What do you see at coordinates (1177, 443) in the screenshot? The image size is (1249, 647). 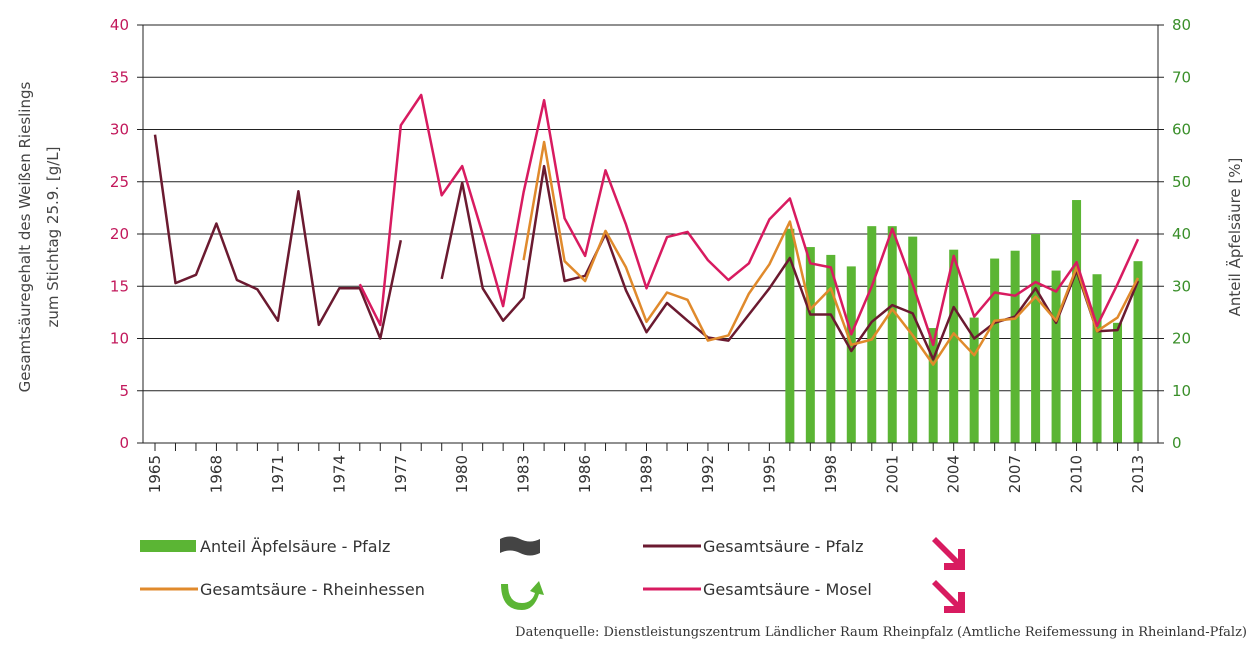 I see `y2-tick-label: 0` at bounding box center [1177, 443].